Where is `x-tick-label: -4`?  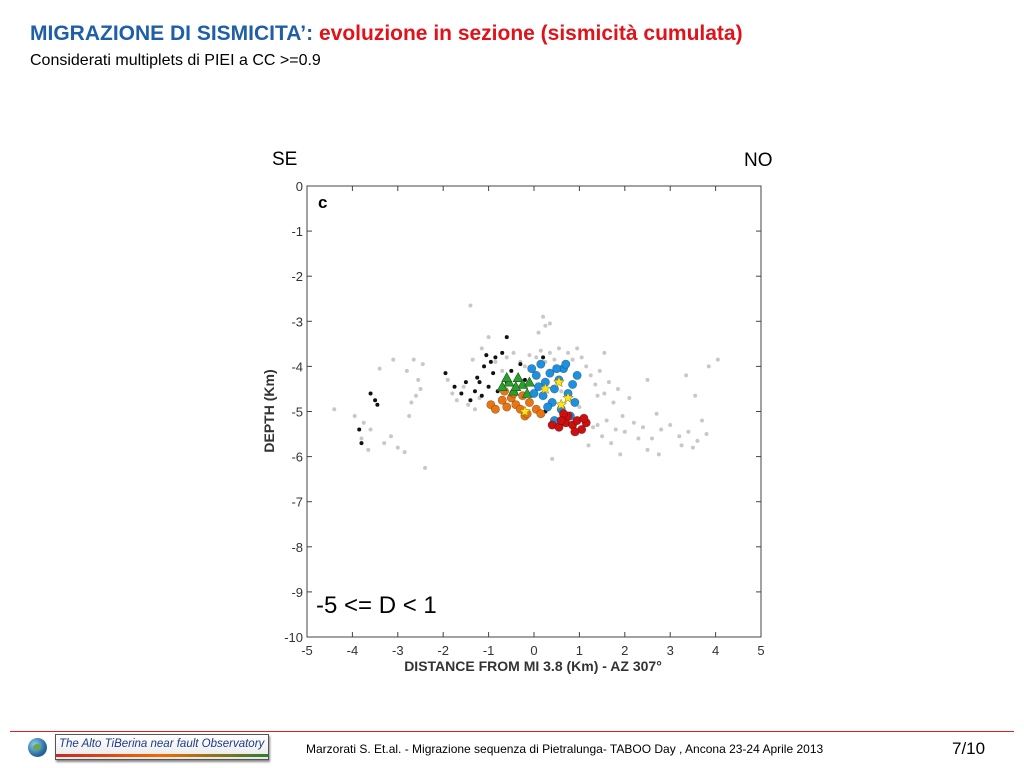 x-tick-label: -4 is located at coordinates (353, 650).